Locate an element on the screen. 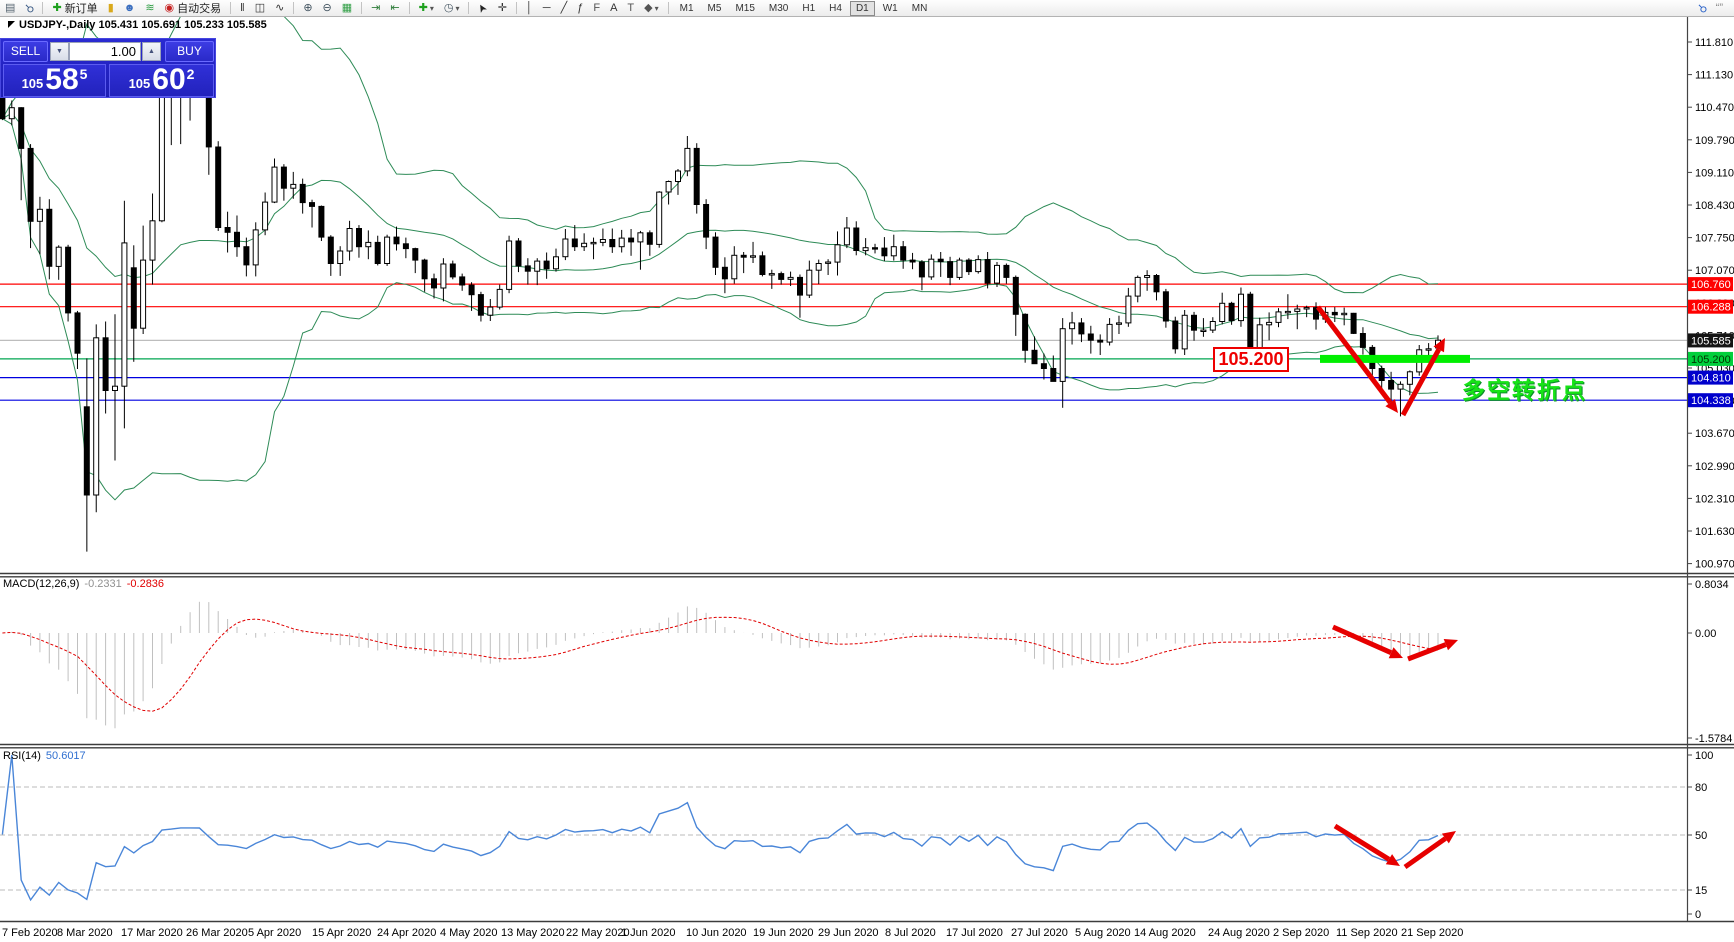 Image resolution: width=1734 pixels, height=942 pixels. zoom-out-button: ⊖ is located at coordinates (327, 8).